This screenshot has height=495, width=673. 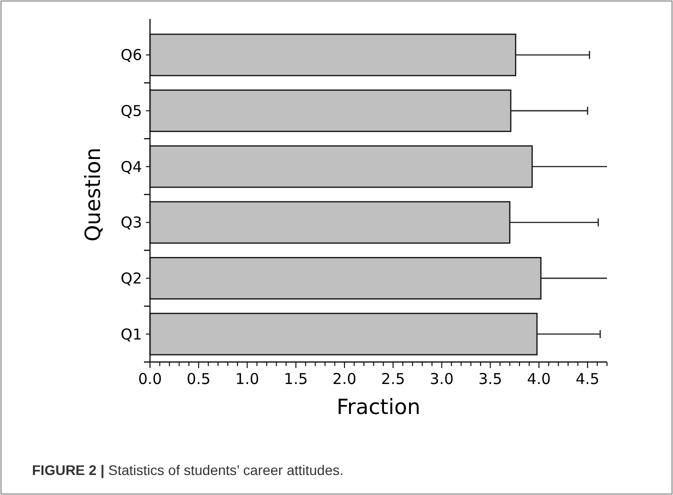 What do you see at coordinates (93, 195) in the screenshot?
I see `y-axis-title: Question` at bounding box center [93, 195].